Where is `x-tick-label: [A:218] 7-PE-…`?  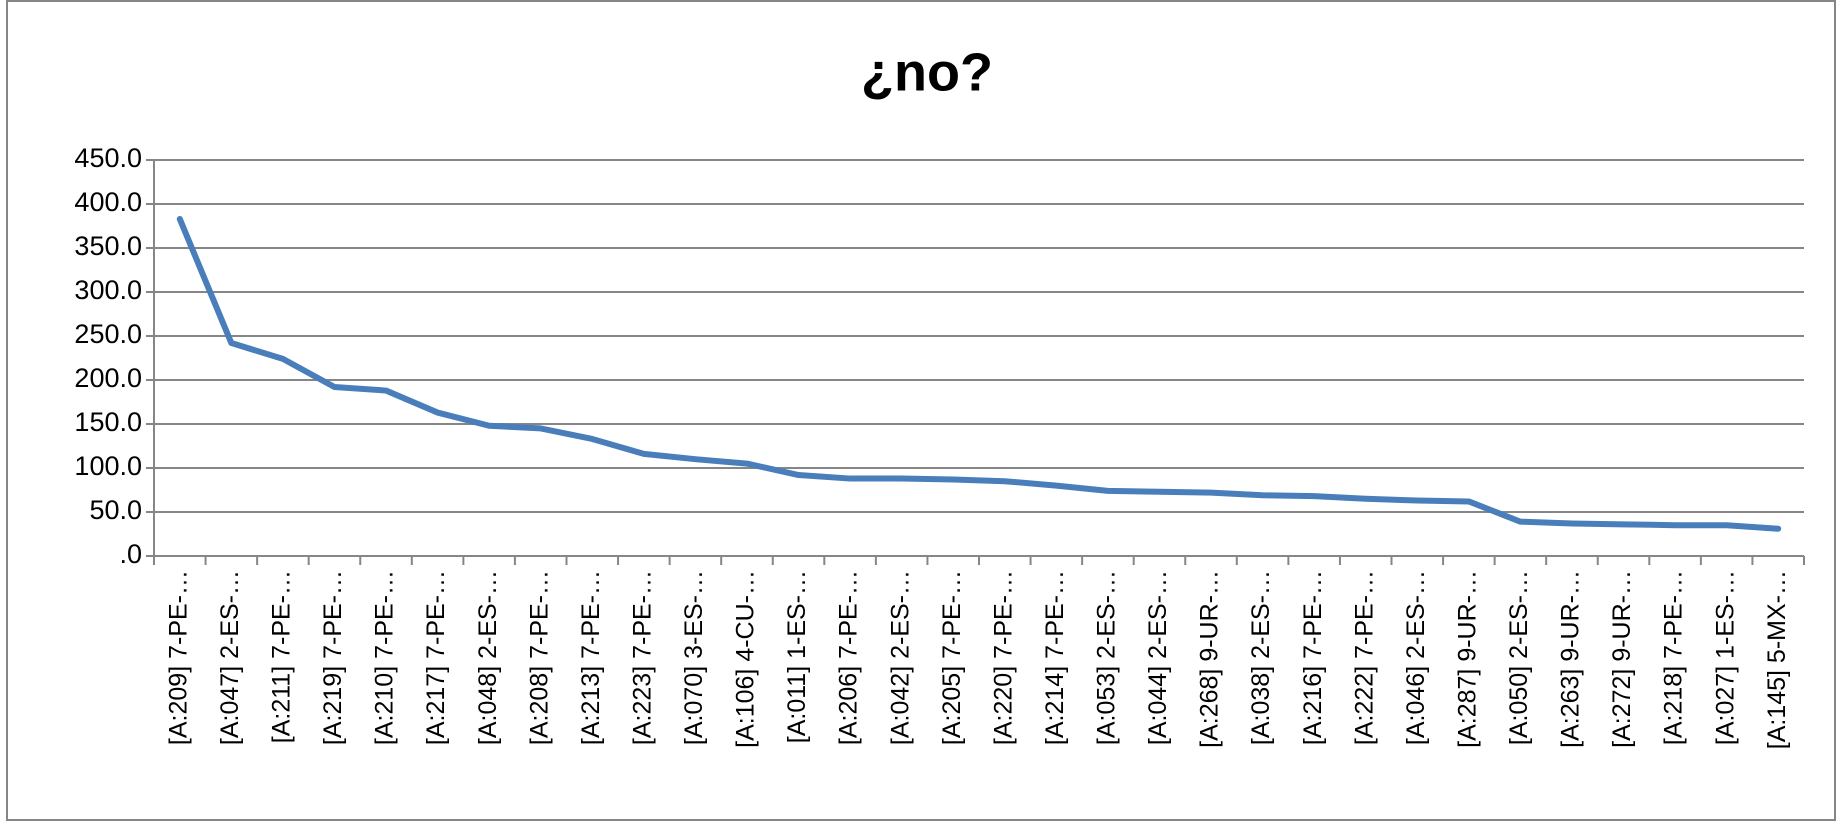 x-tick-label: [A:218] 7-PE-… is located at coordinates (1674, 657).